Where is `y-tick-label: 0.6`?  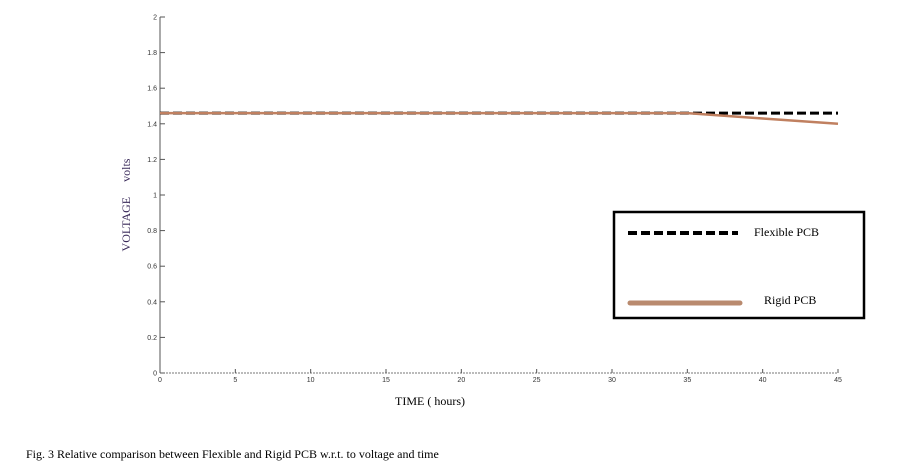
y-tick-label: 0.6 is located at coordinates (152, 267).